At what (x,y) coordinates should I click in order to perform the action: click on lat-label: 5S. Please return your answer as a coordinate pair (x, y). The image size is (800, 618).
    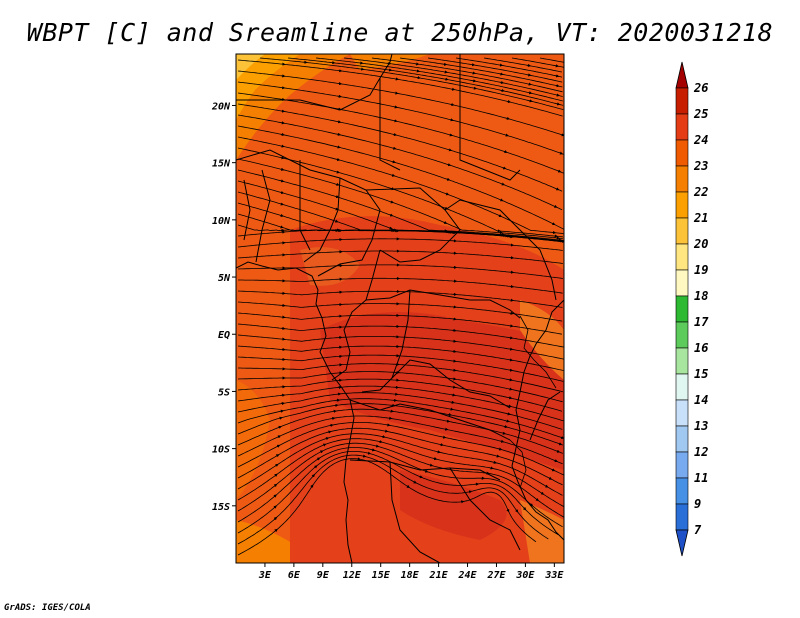
    Looking at the image, I should click on (224, 392).